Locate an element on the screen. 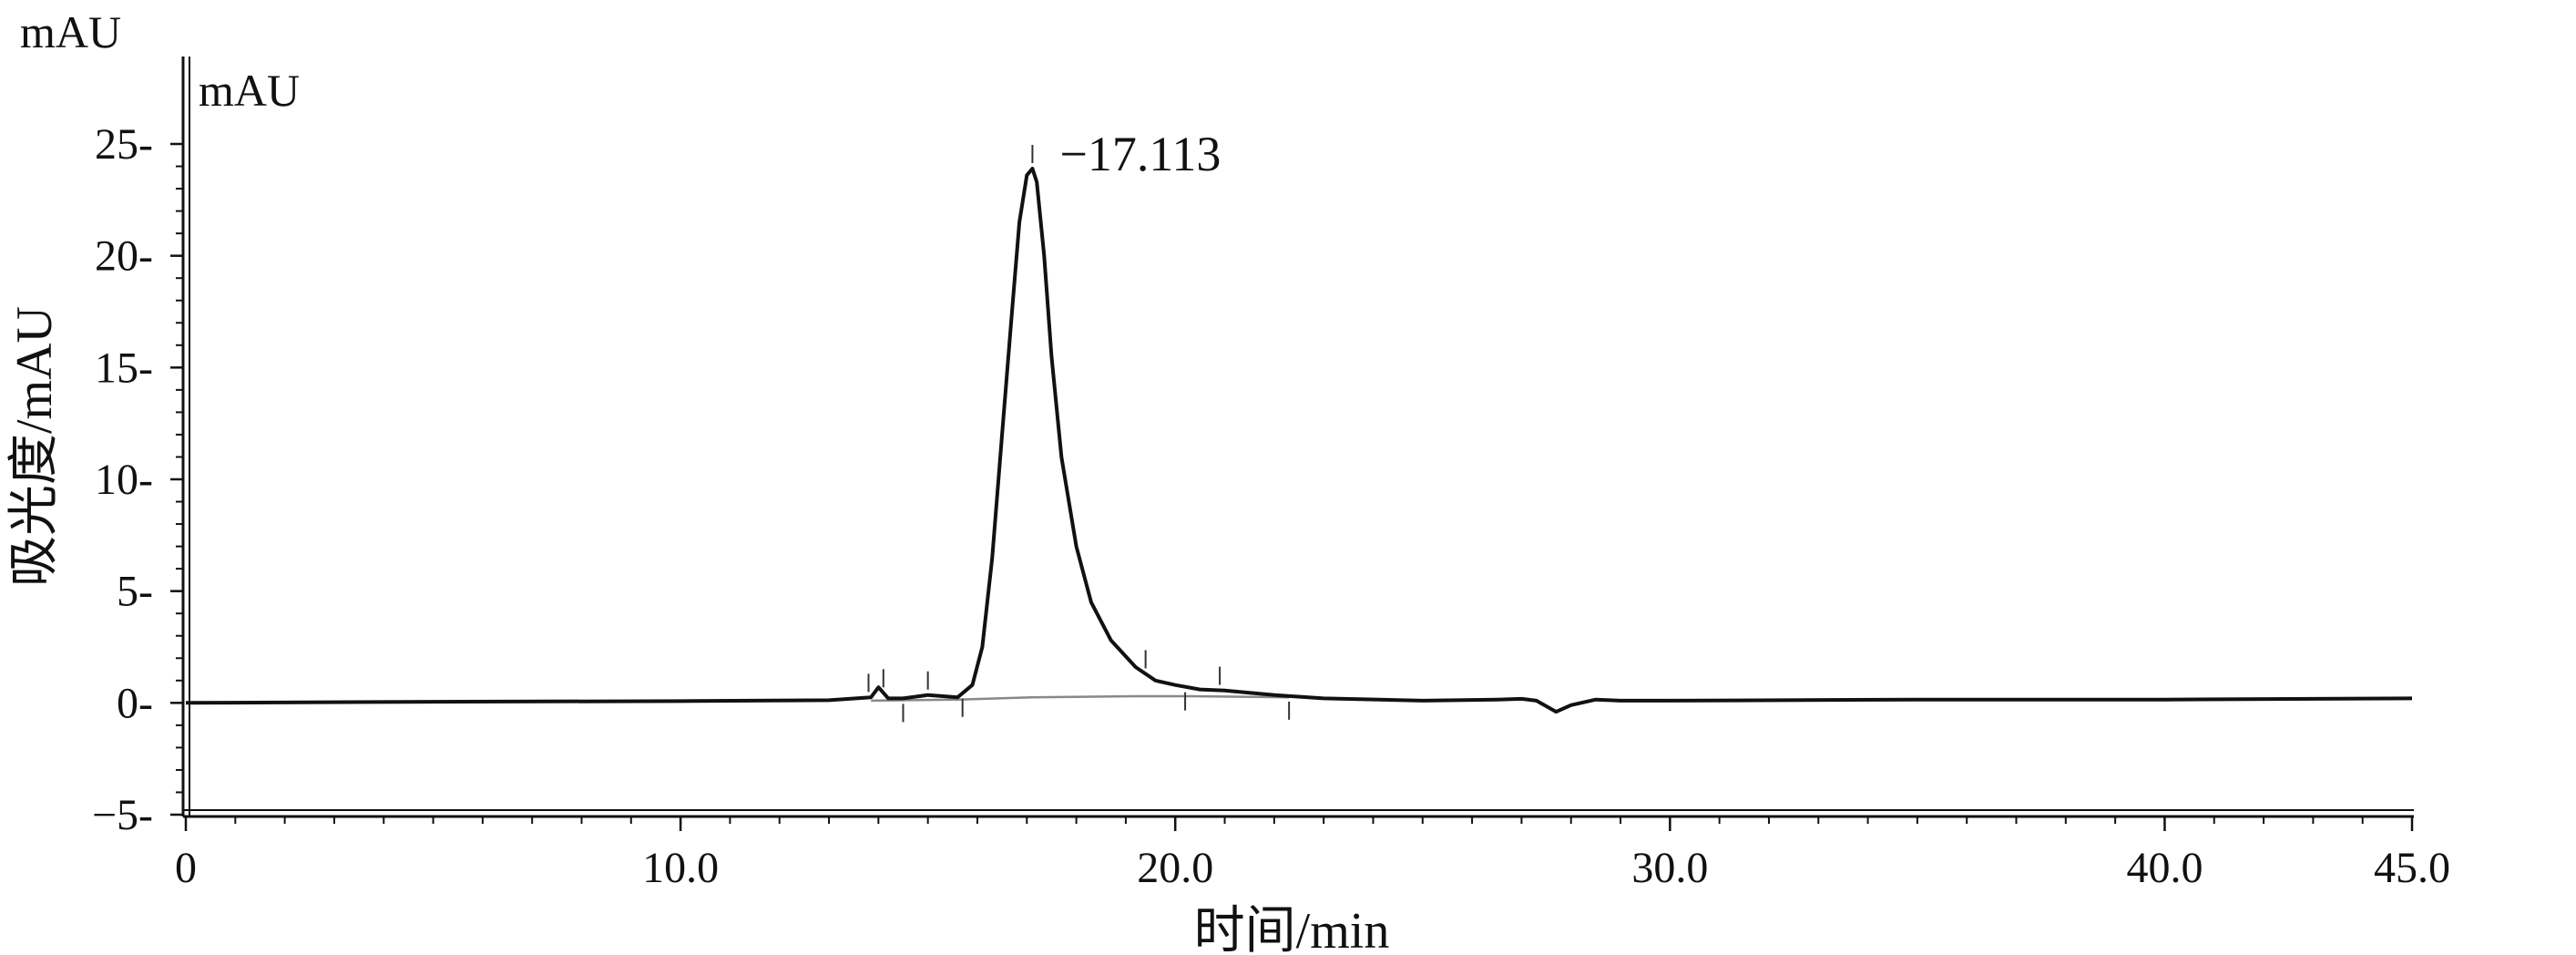 Image resolution: width=2576 pixels, height=955 pixels. x-ticks: 0 10.0 20.0 30.0 40.0 45.0 is located at coordinates (1312, 854).